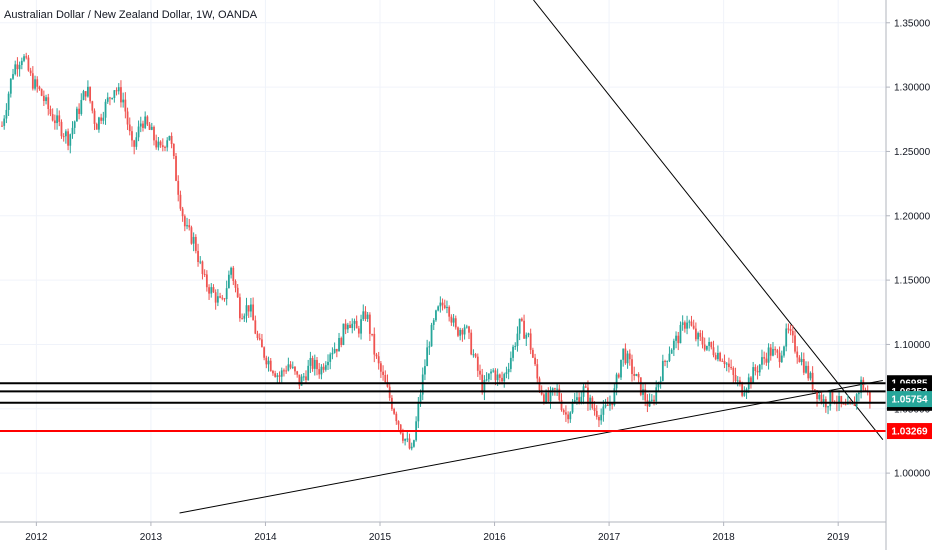 The height and width of the screenshot is (550, 932). Describe the element at coordinates (912, 88) in the screenshot. I see `y-tick-label: 1.30000` at that location.